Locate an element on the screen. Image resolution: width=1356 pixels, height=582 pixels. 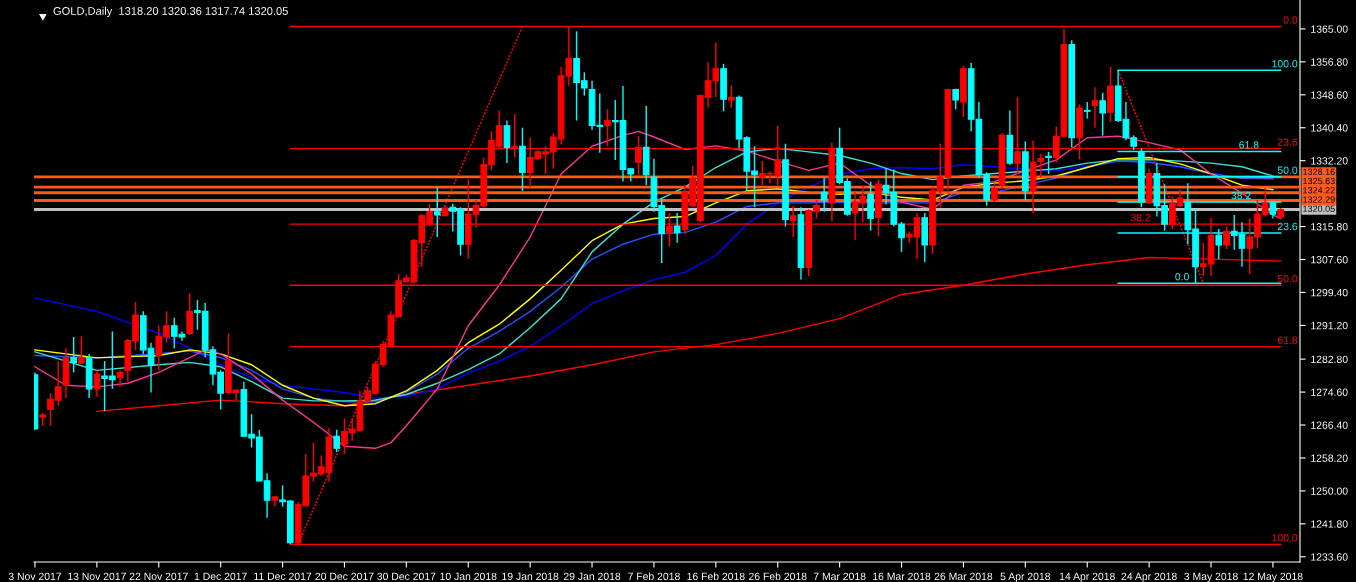
y-tick-label: 1250.00 is located at coordinates (1329, 491).